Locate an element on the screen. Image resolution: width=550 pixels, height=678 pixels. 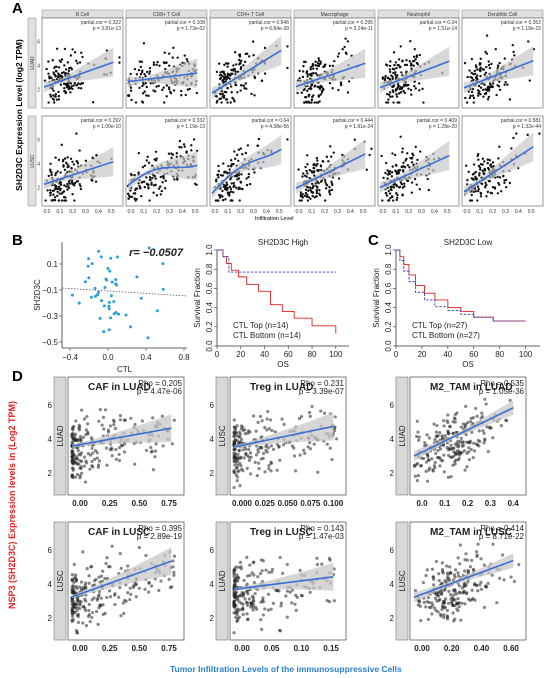
p-value-label: p = 8.71e-22 is located at coordinates (502, 536).